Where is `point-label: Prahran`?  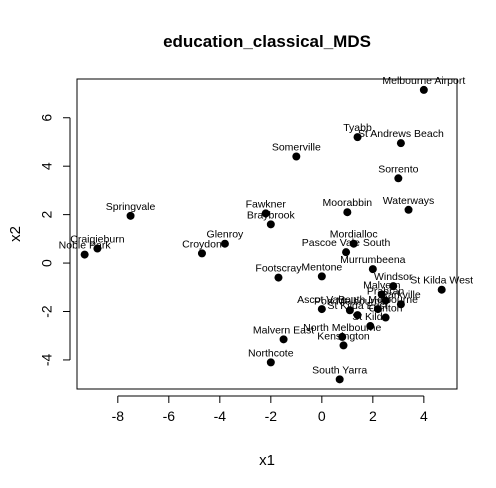 point-label: Prahran is located at coordinates (386, 292).